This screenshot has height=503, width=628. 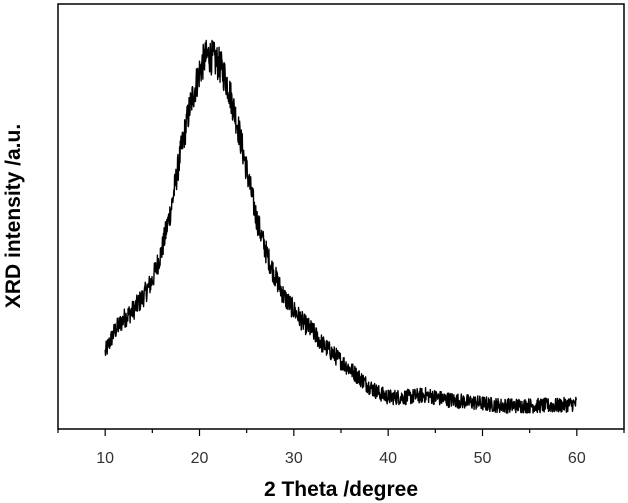 I want to click on x-tick-label: 40, so click(x=388, y=458).